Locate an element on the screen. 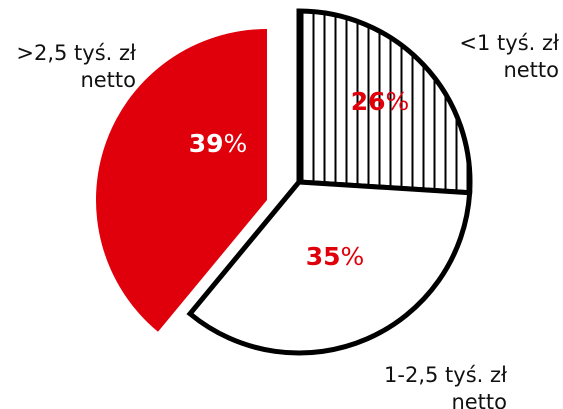 The width and height of the screenshot is (563, 409). slice-value-number: 26 is located at coordinates (368, 101).